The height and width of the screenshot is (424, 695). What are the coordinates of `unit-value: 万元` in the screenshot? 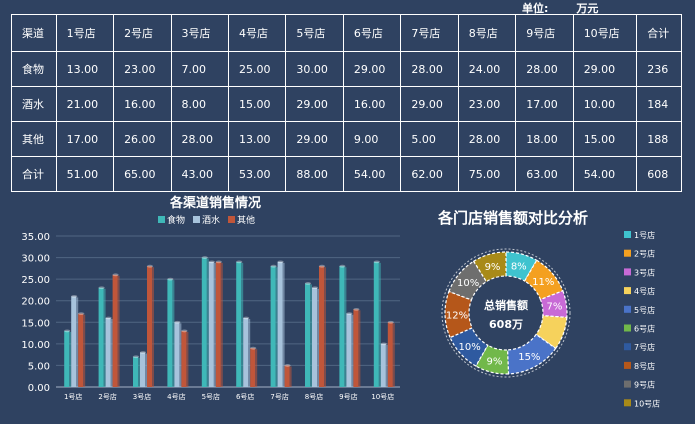 It's located at (587, 8).